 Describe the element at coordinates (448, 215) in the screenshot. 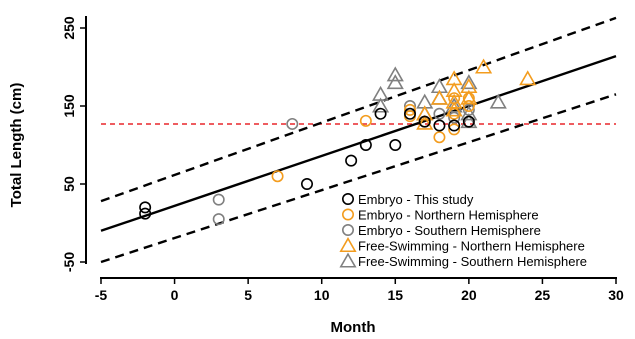

I see `legend-label: Embryo - Northern Hemisphere` at that location.